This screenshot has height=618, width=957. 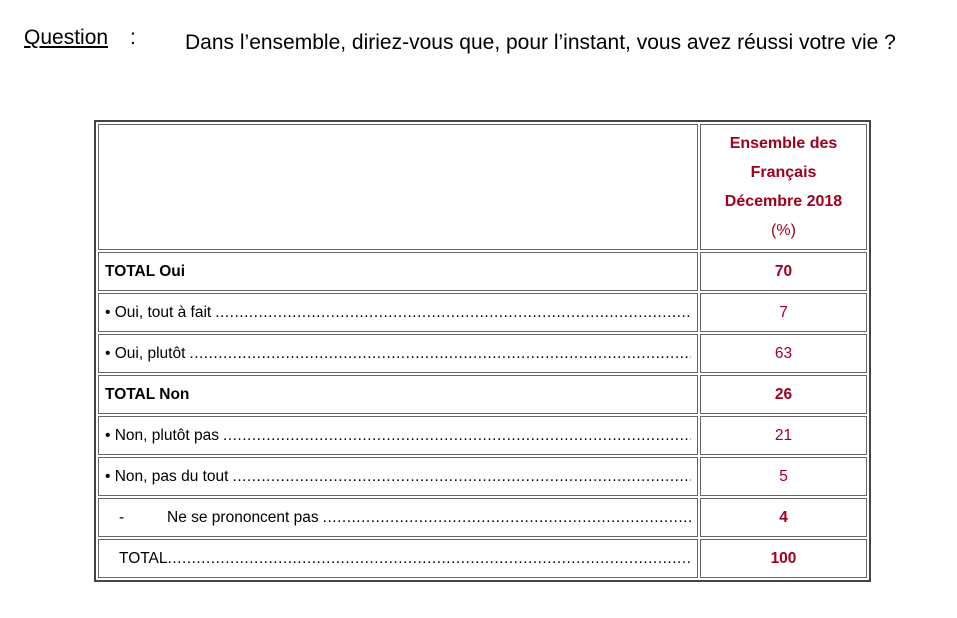 What do you see at coordinates (398, 271) in the screenshot?
I see `row-label: TOTAL Oui` at bounding box center [398, 271].